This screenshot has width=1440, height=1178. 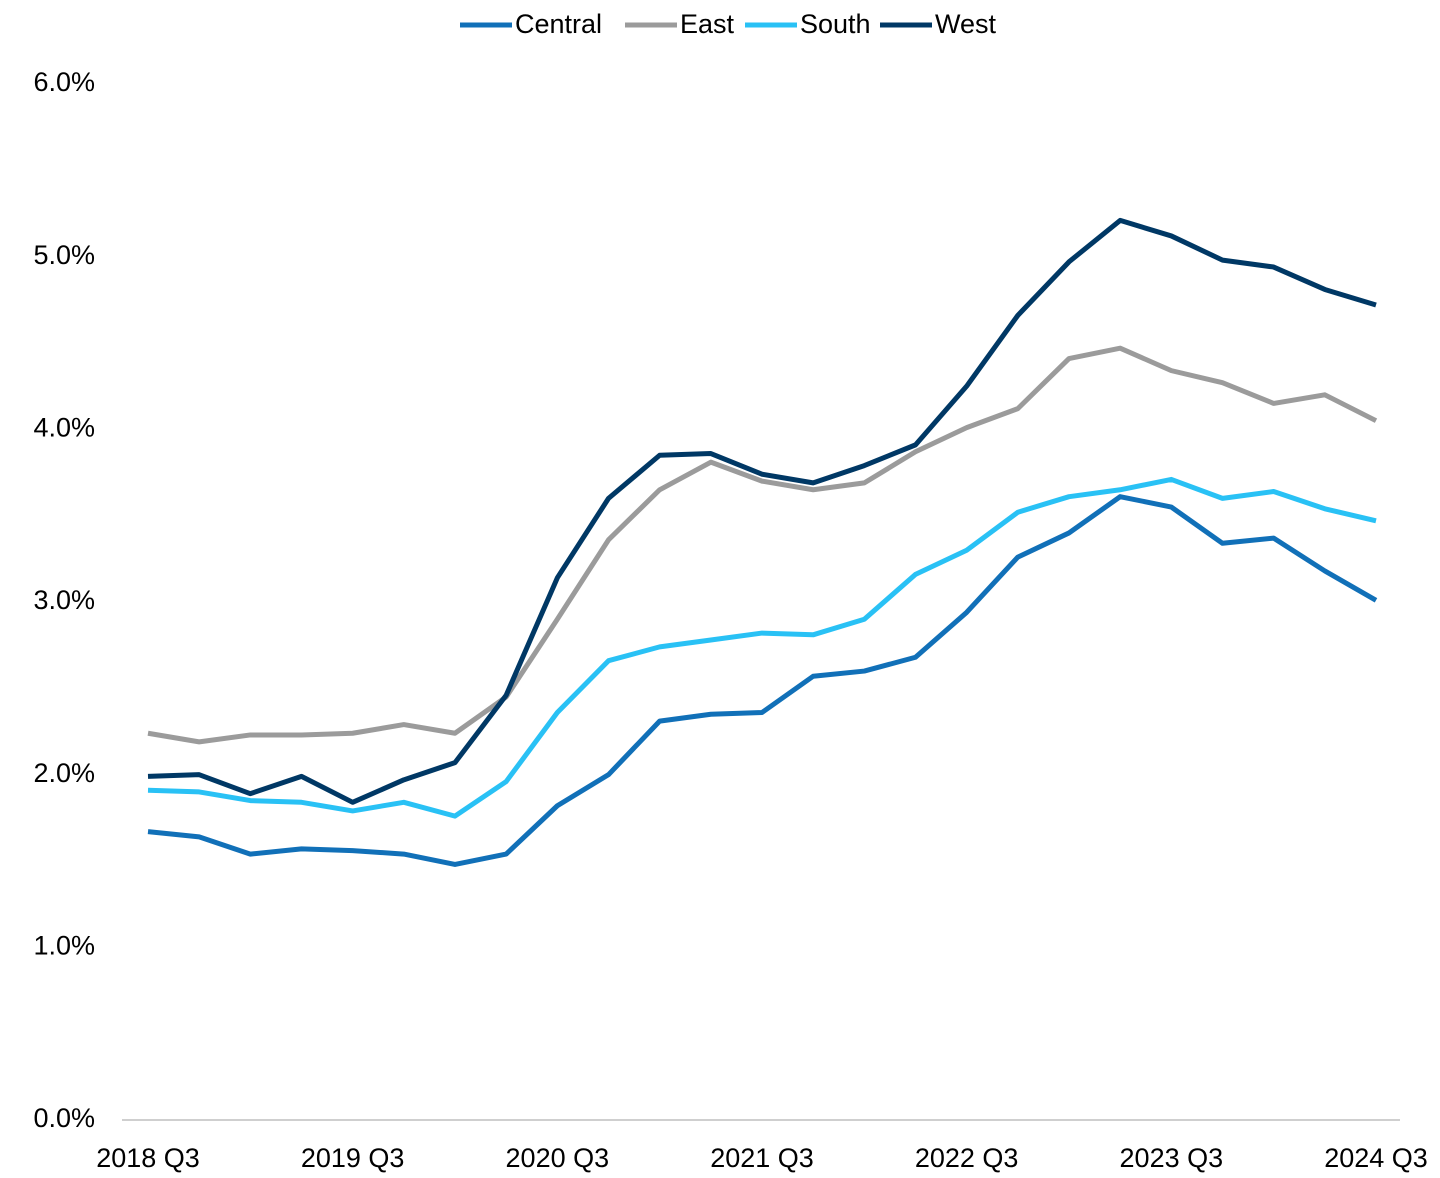 I want to click on x-tick-label: 2019 Q3, so click(x=353, y=1158).